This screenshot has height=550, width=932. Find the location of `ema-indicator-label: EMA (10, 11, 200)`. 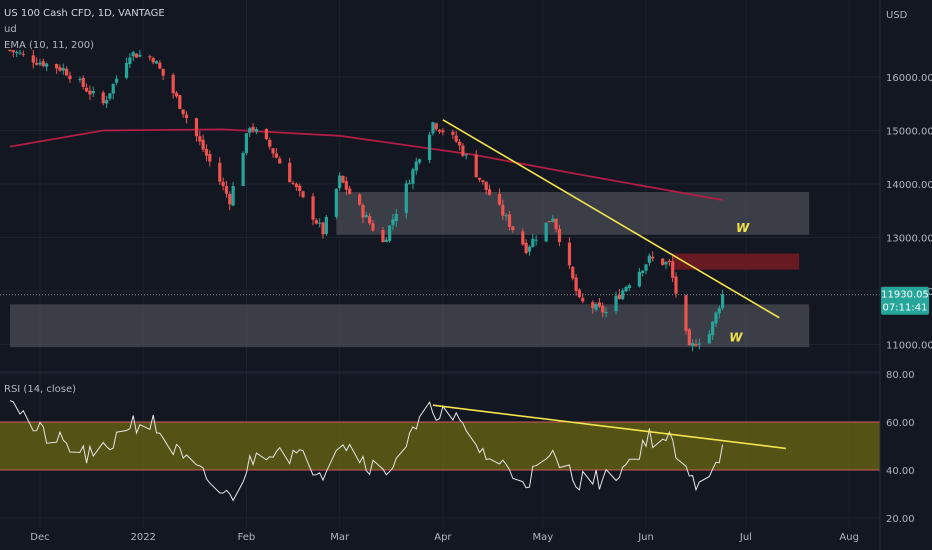

ema-indicator-label: EMA (10, 11, 200) is located at coordinates (49, 45).